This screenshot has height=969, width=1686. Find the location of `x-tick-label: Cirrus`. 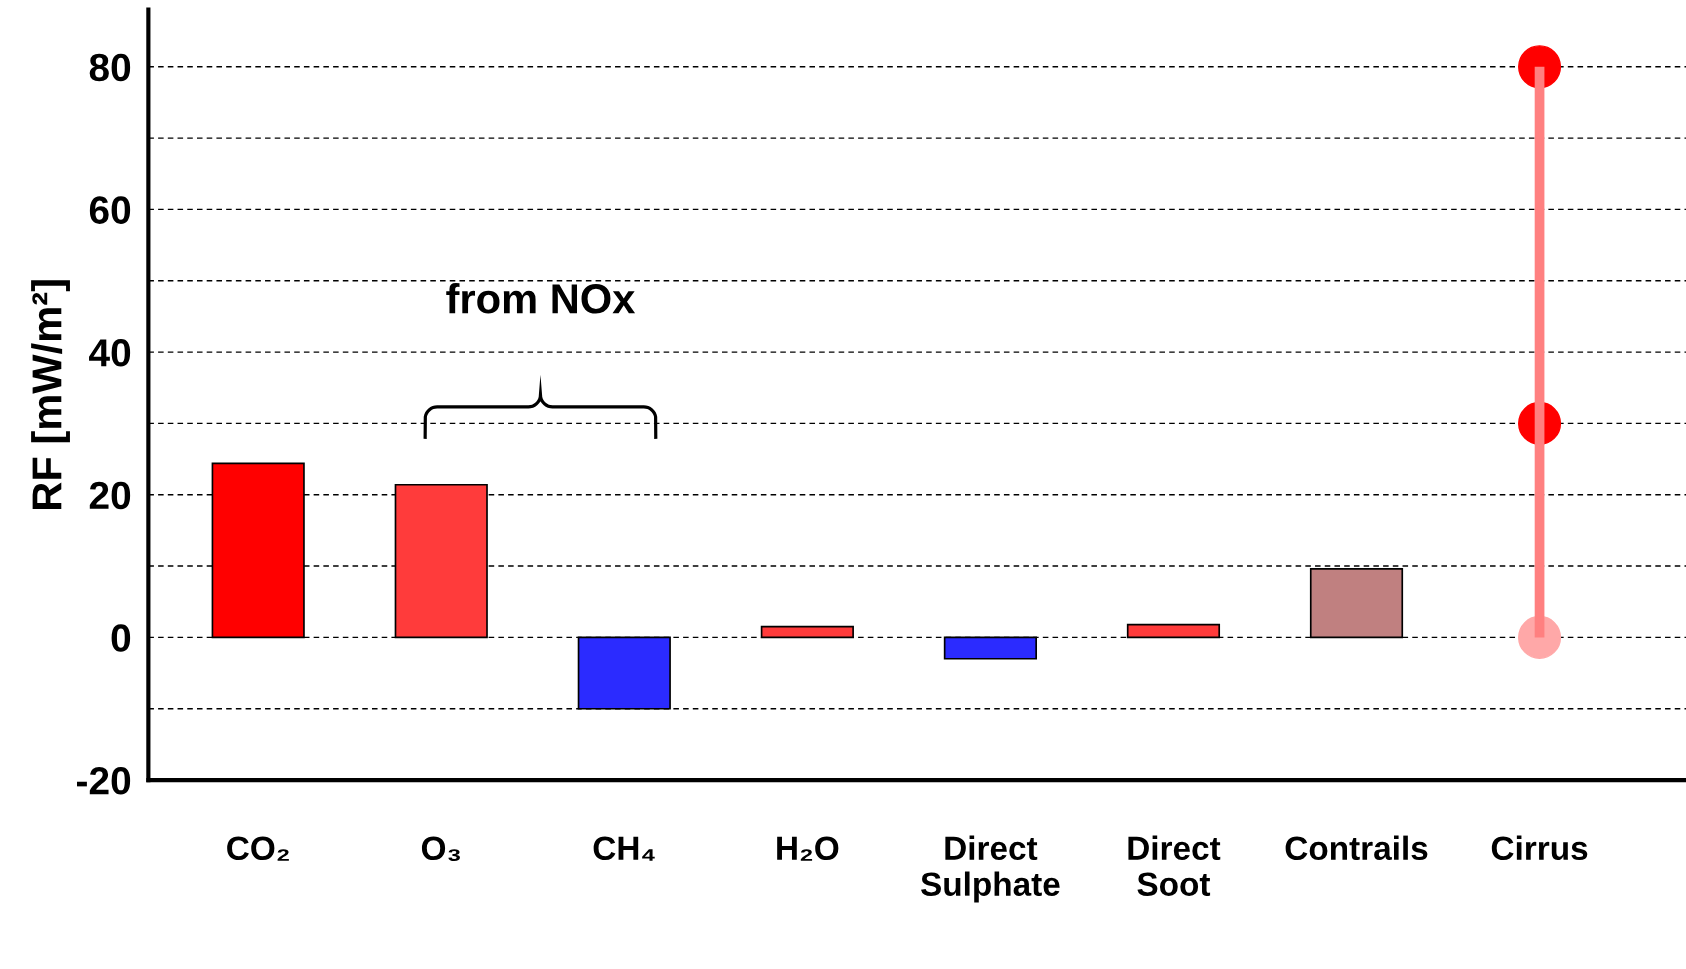

x-tick-label: Cirrus is located at coordinates (1539, 848).